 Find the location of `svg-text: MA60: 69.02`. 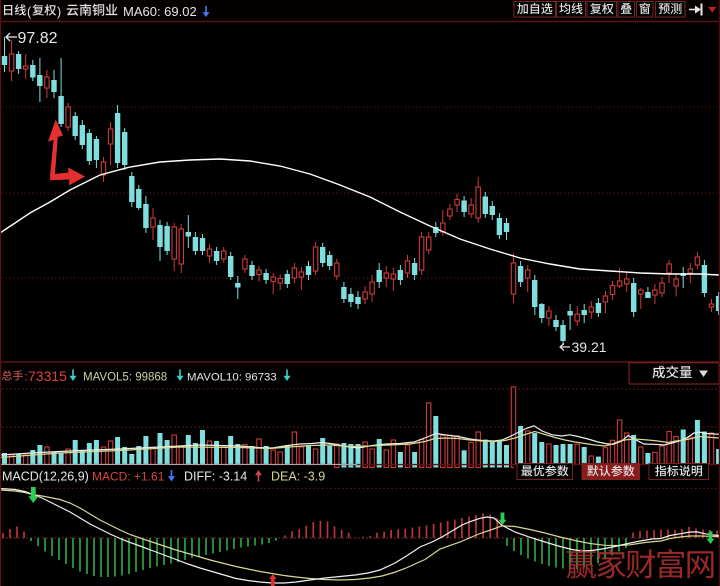

svg-text: MA60: 69.02 is located at coordinates (160, 11).